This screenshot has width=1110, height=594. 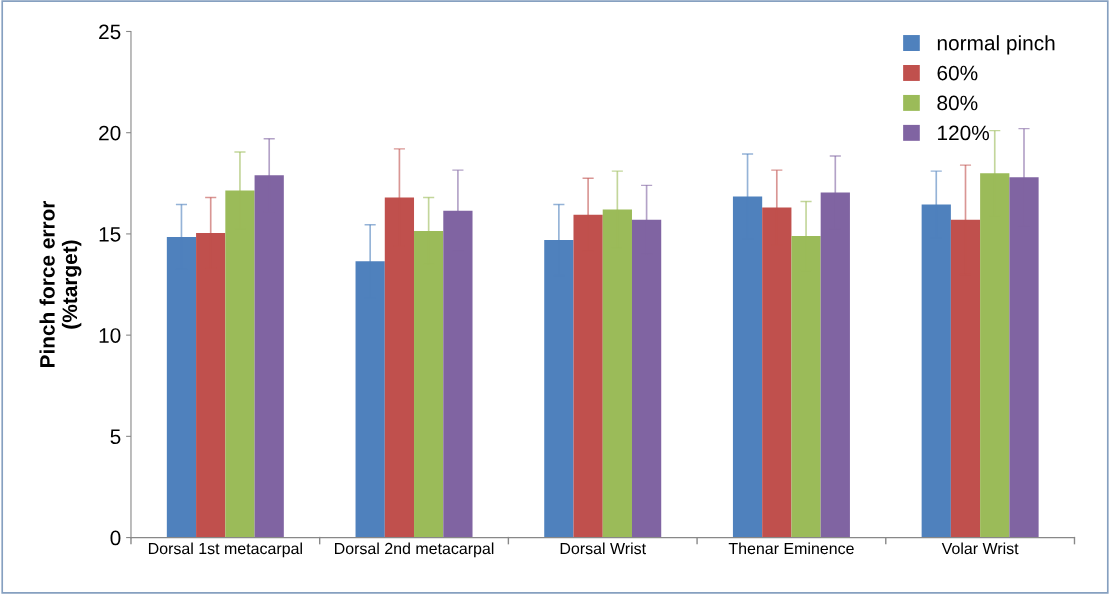 I want to click on y-tick-label: 15, so click(x=110, y=234).